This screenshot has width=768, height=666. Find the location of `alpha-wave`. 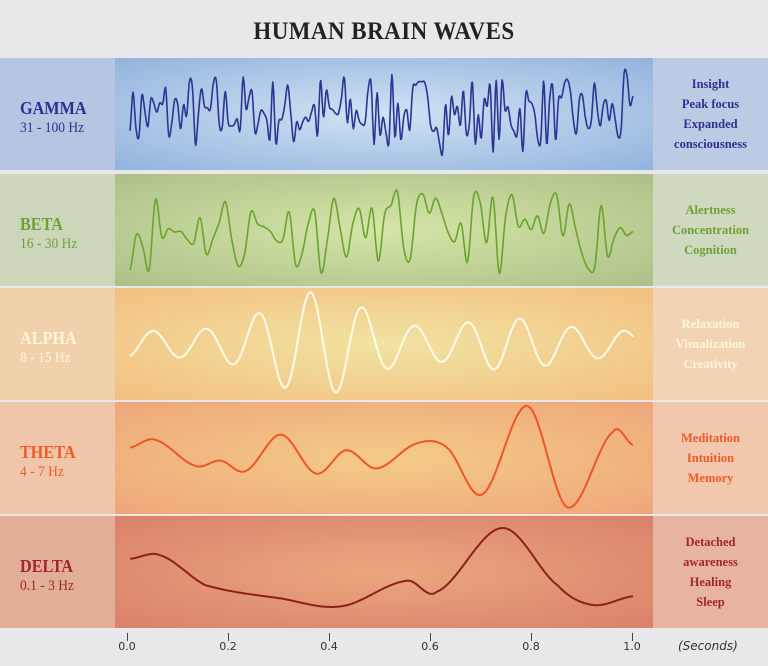

alpha-wave is located at coordinates (381, 342).